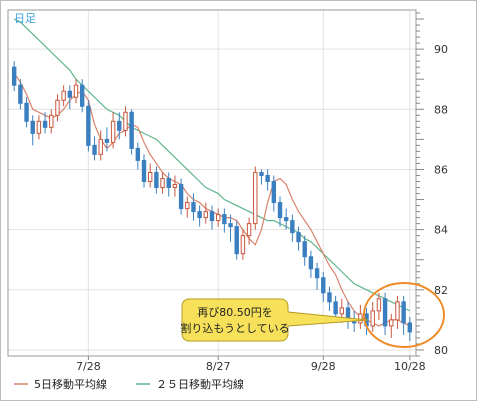 This screenshot has height=401, width=477. What do you see at coordinates (235, 312) in the screenshot?
I see `callout-line-1: 再び80.50円を` at bounding box center [235, 312].